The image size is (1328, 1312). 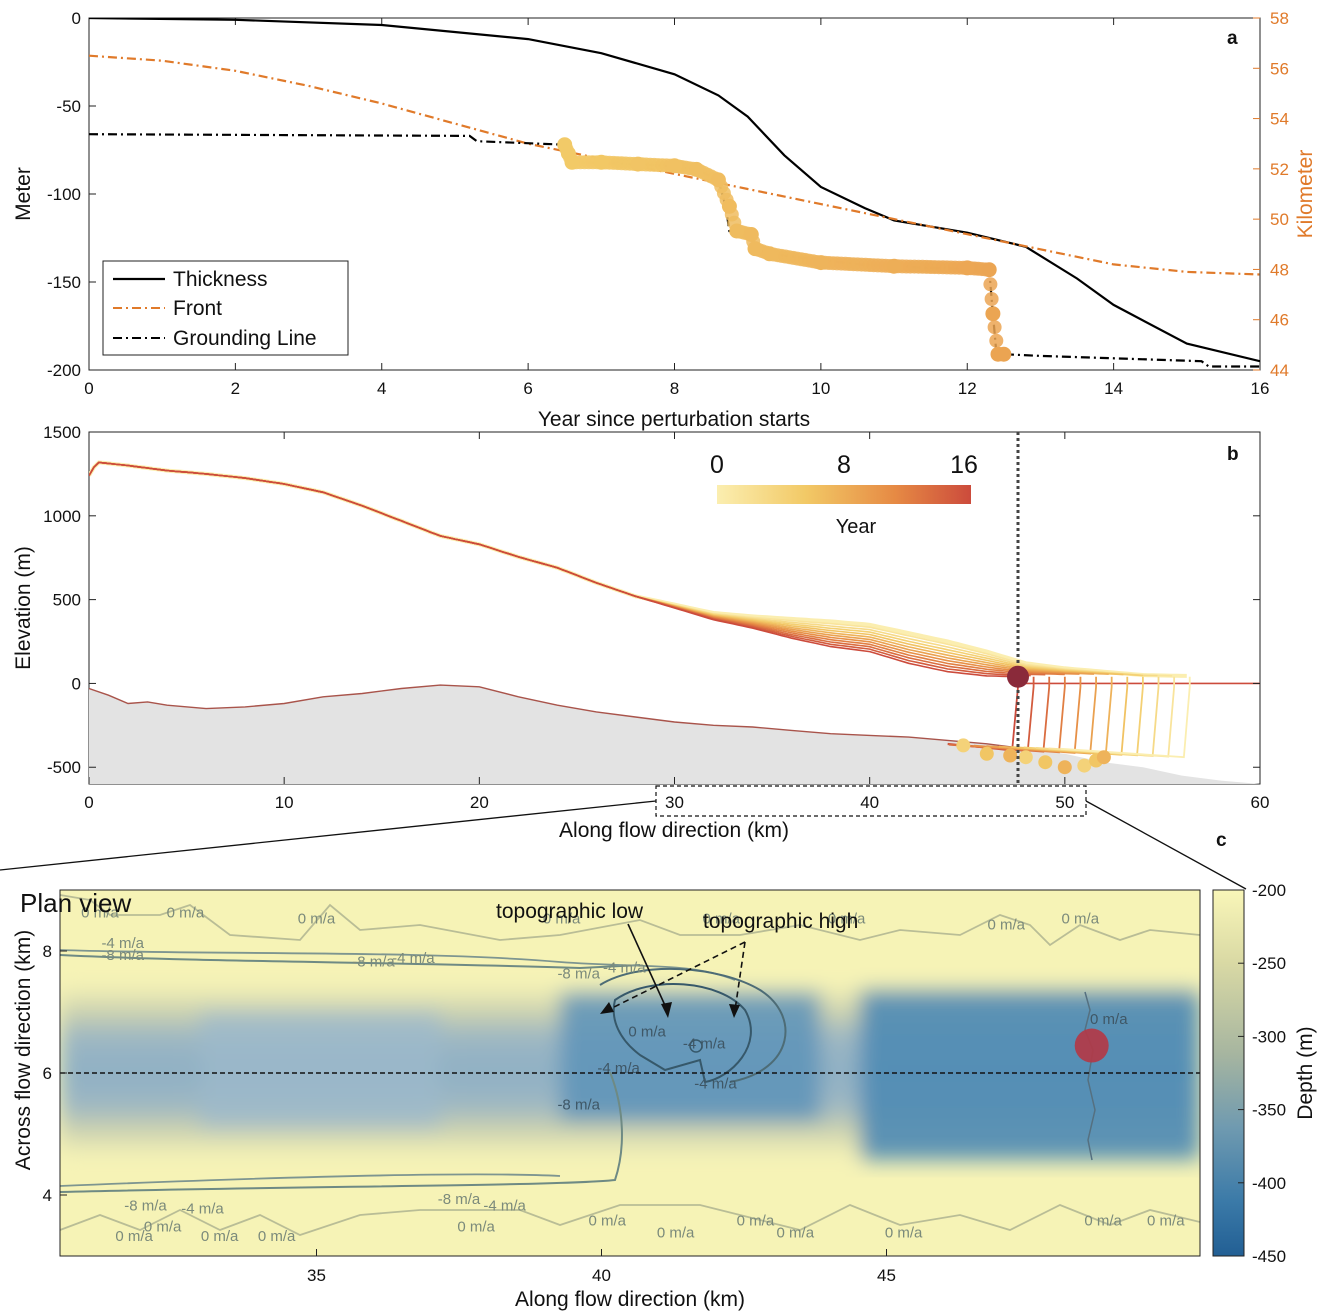 I want to click on year-colorbar-tick-8: 8, so click(x=844, y=465).